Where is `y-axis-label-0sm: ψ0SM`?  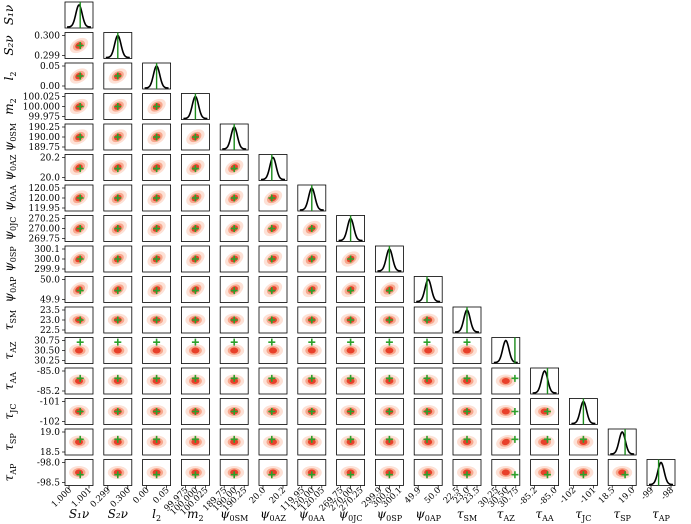 y-axis-label-0sm: ψ0SM is located at coordinates (10, 137).